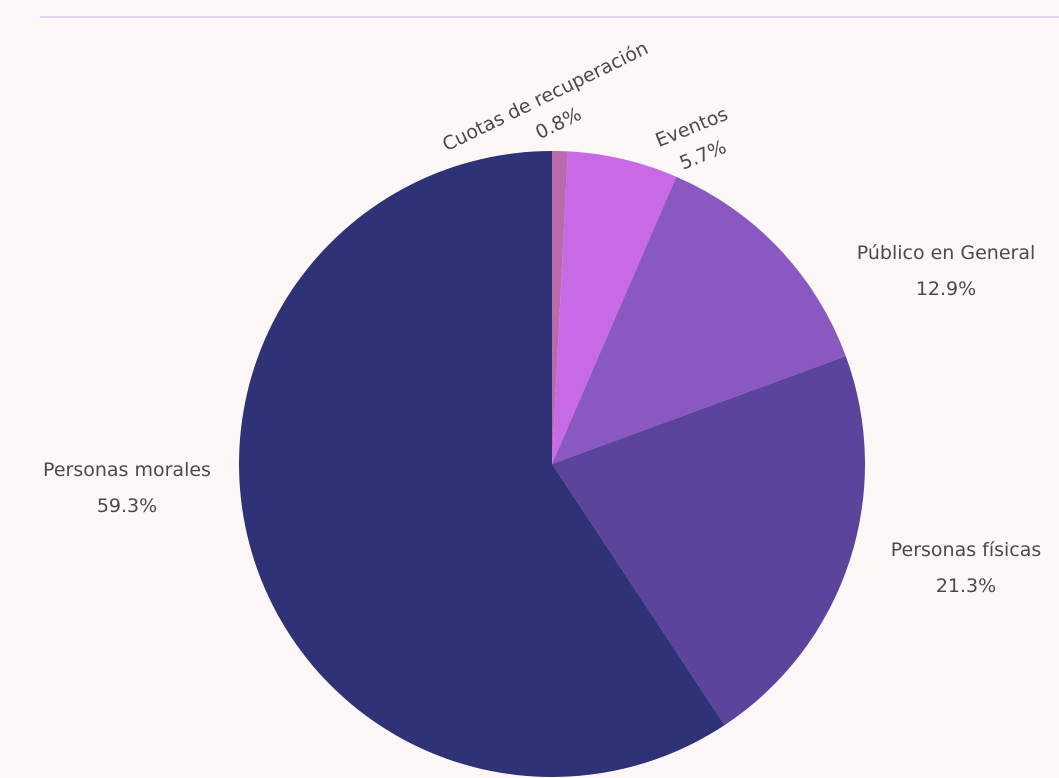  What do you see at coordinates (946, 289) in the screenshot?
I see `slice-percent-value: 12.9%` at bounding box center [946, 289].